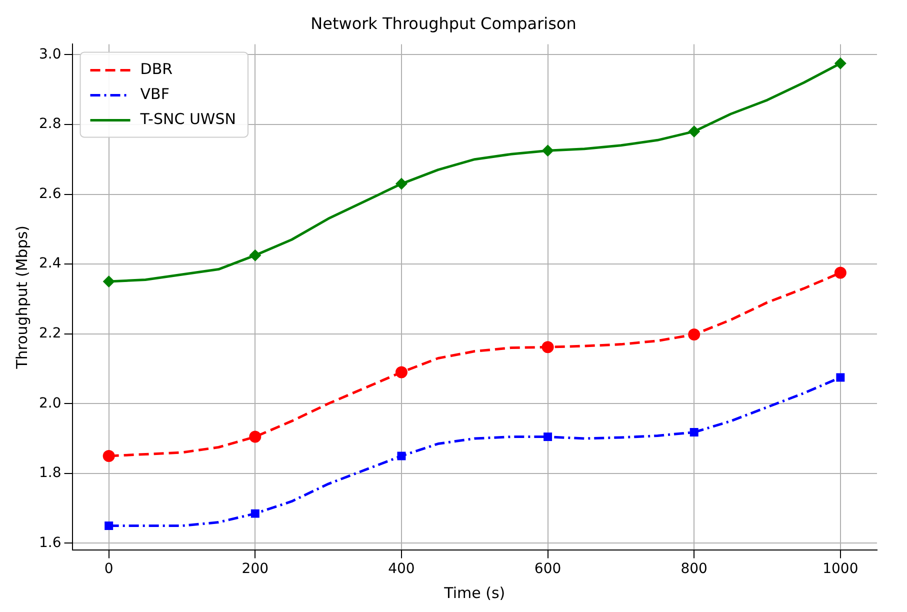  I want to click on y-tick-label: 2.0, so click(50, 403).